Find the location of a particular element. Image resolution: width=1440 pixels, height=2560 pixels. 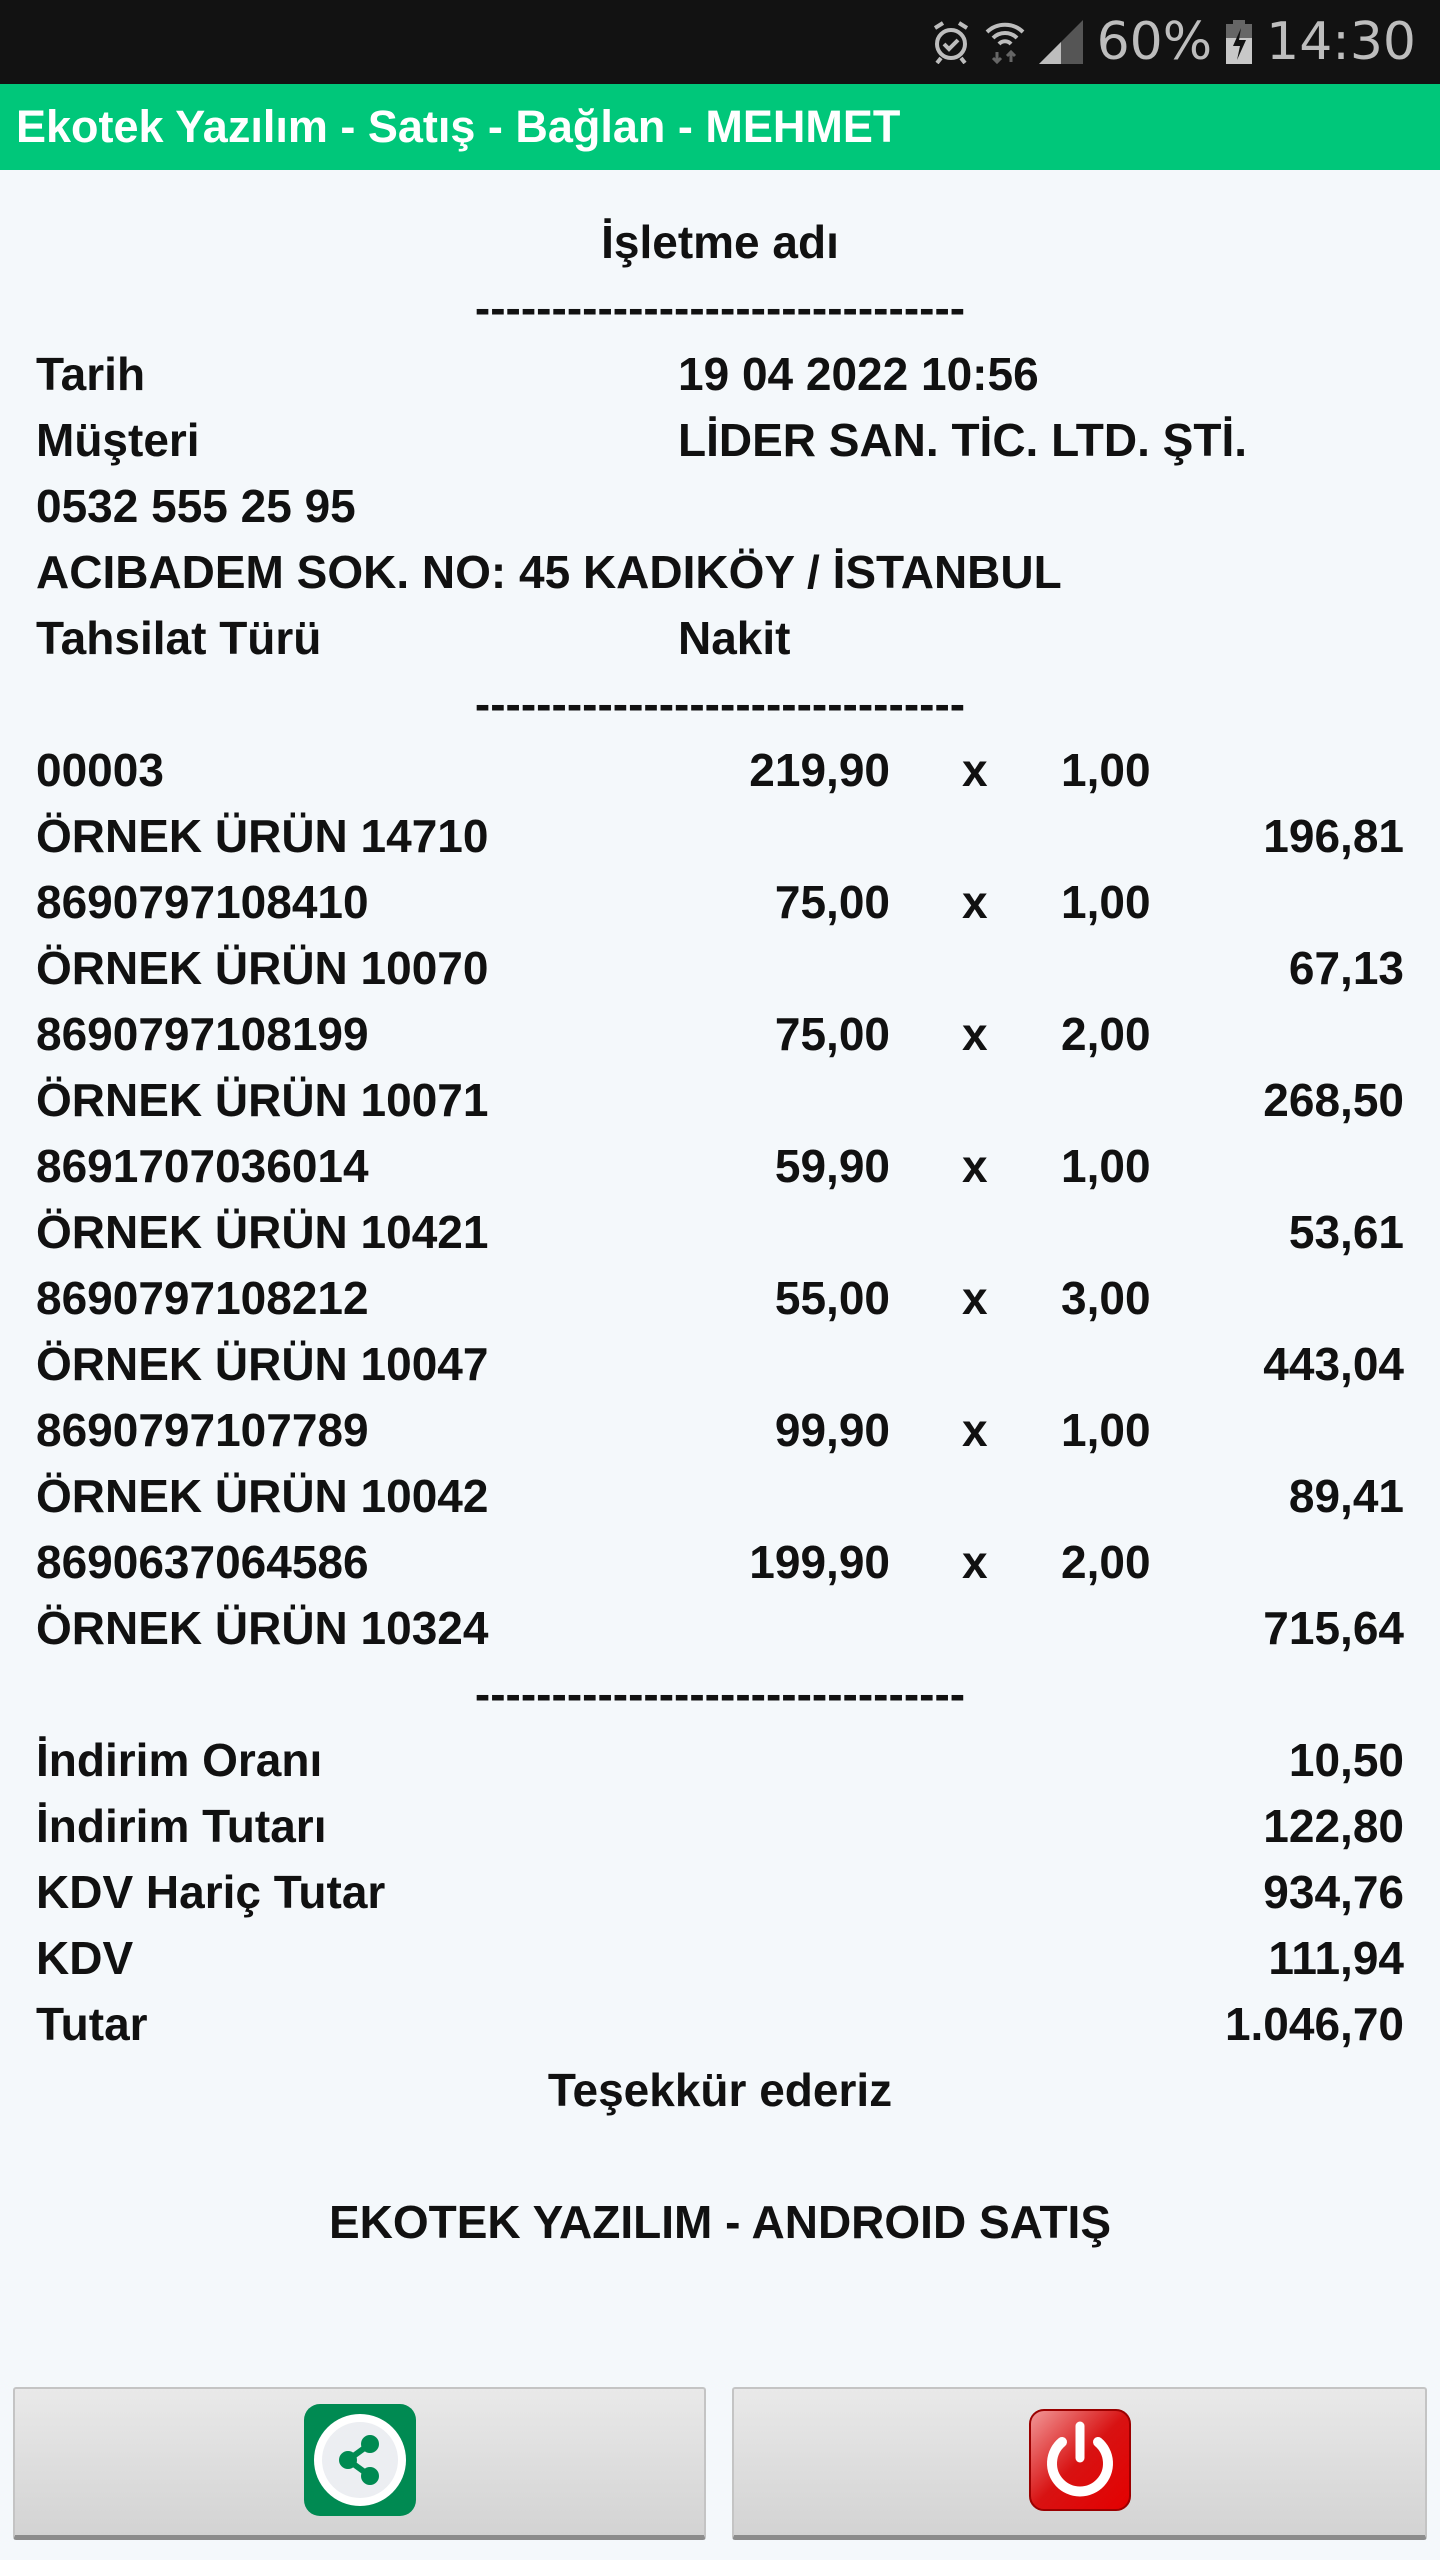

signal-icon is located at coordinates (1060, 42).